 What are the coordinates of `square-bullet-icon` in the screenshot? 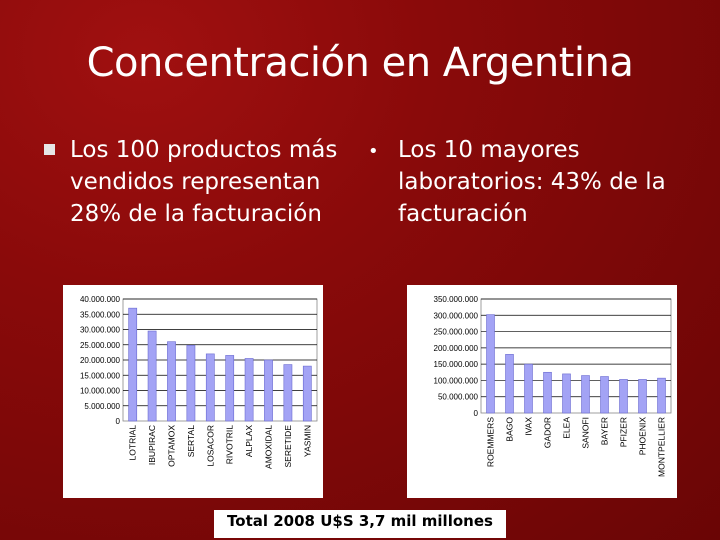 It's located at (49, 149).